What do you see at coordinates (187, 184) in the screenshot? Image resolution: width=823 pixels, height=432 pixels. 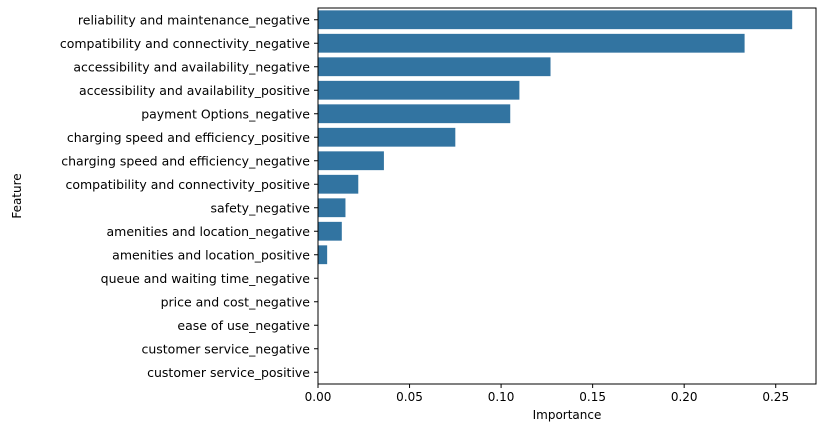 I see `category-label: compatibility and connectivity_positive` at bounding box center [187, 184].